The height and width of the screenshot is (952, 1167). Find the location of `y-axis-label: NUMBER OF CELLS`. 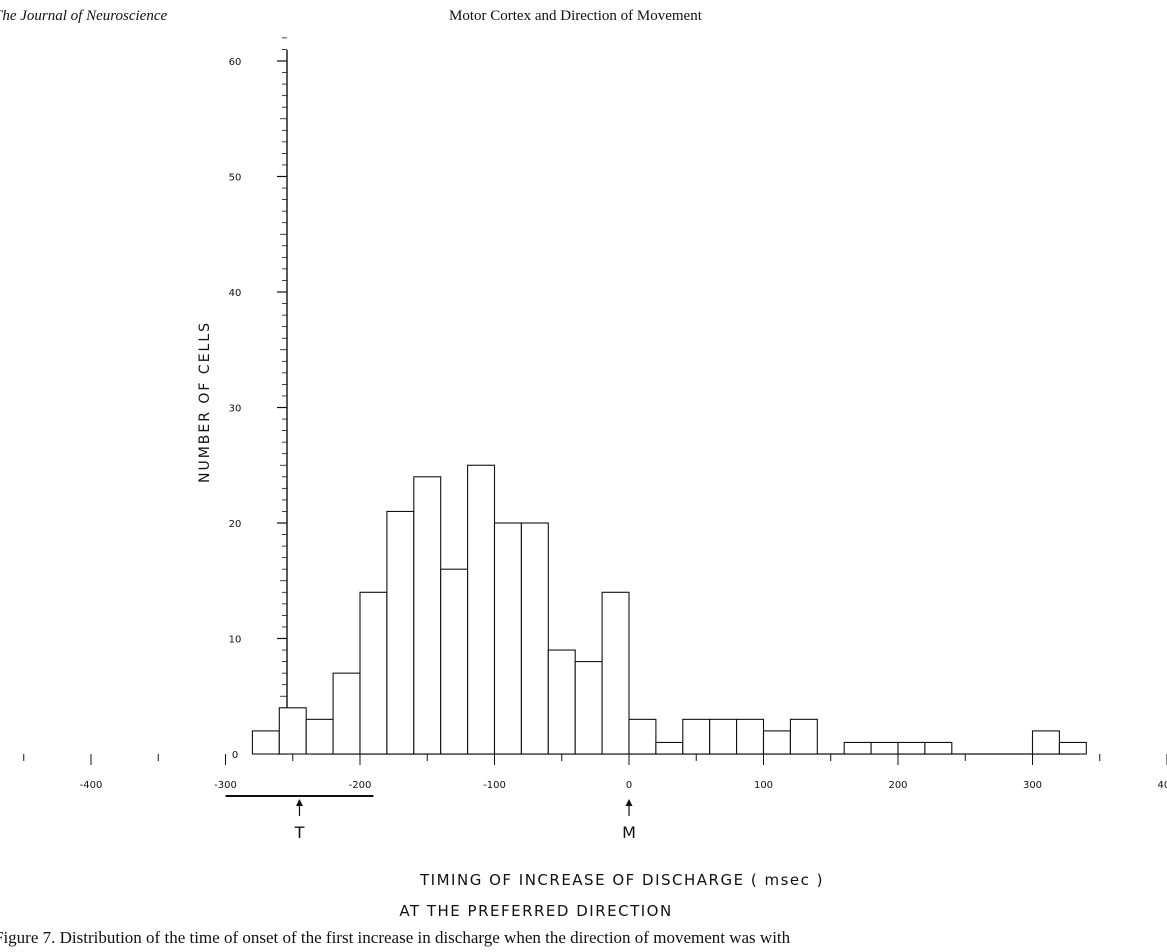

y-axis-label: NUMBER OF CELLS is located at coordinates (205, 402).